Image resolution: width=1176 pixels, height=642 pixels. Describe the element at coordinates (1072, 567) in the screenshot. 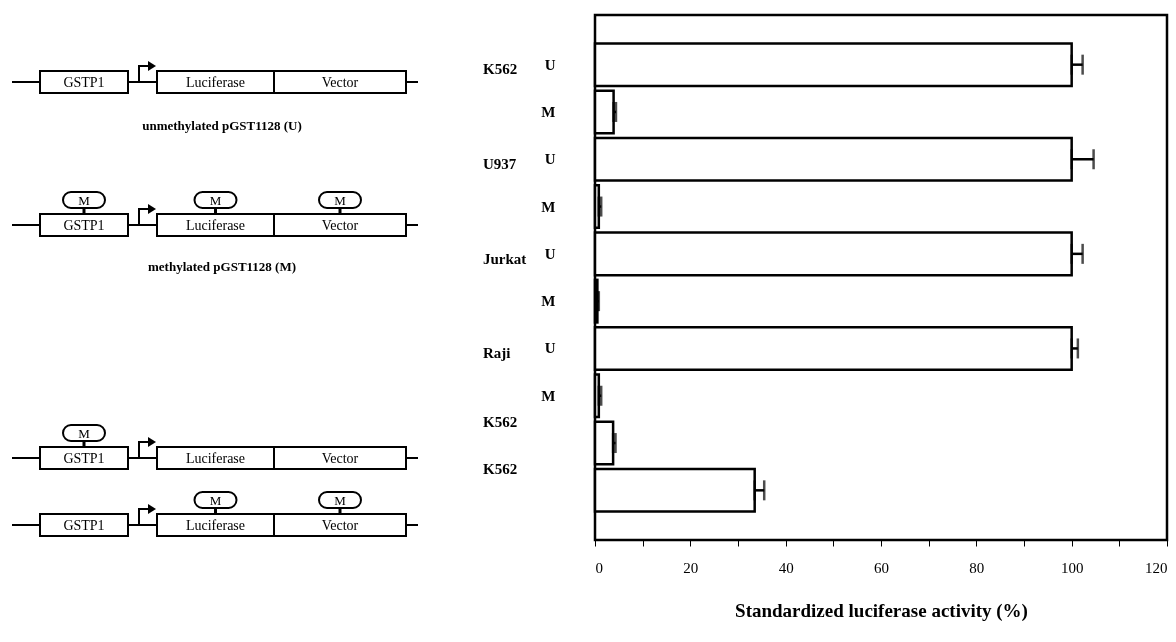

I see `x-tick-label: 100` at that location.